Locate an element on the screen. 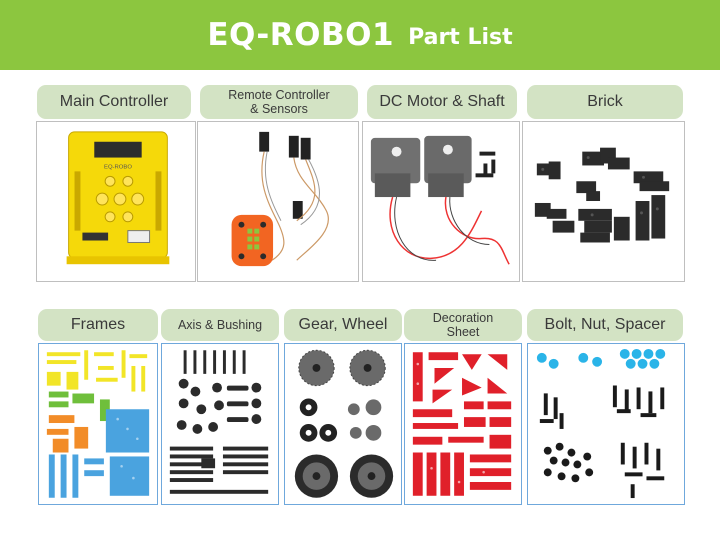 The height and width of the screenshot is (540, 720). dc-motor-image is located at coordinates (440, 200).